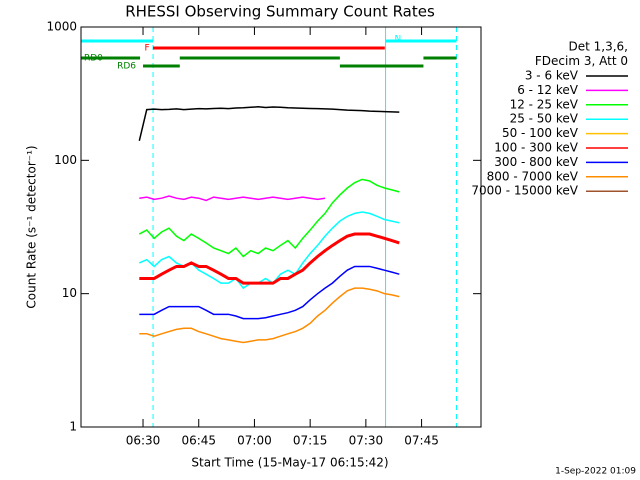  Describe the element at coordinates (61, 27) in the screenshot. I see `y-tick-label: 1000` at that location.